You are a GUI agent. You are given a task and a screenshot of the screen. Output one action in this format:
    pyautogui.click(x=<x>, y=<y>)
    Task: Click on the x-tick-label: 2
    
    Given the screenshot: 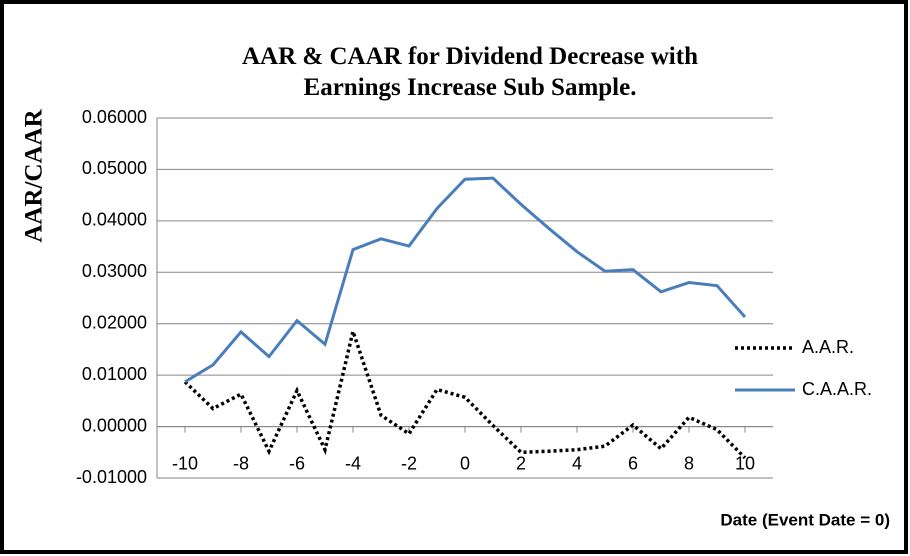 What is the action you would take?
    pyautogui.click(x=521, y=463)
    